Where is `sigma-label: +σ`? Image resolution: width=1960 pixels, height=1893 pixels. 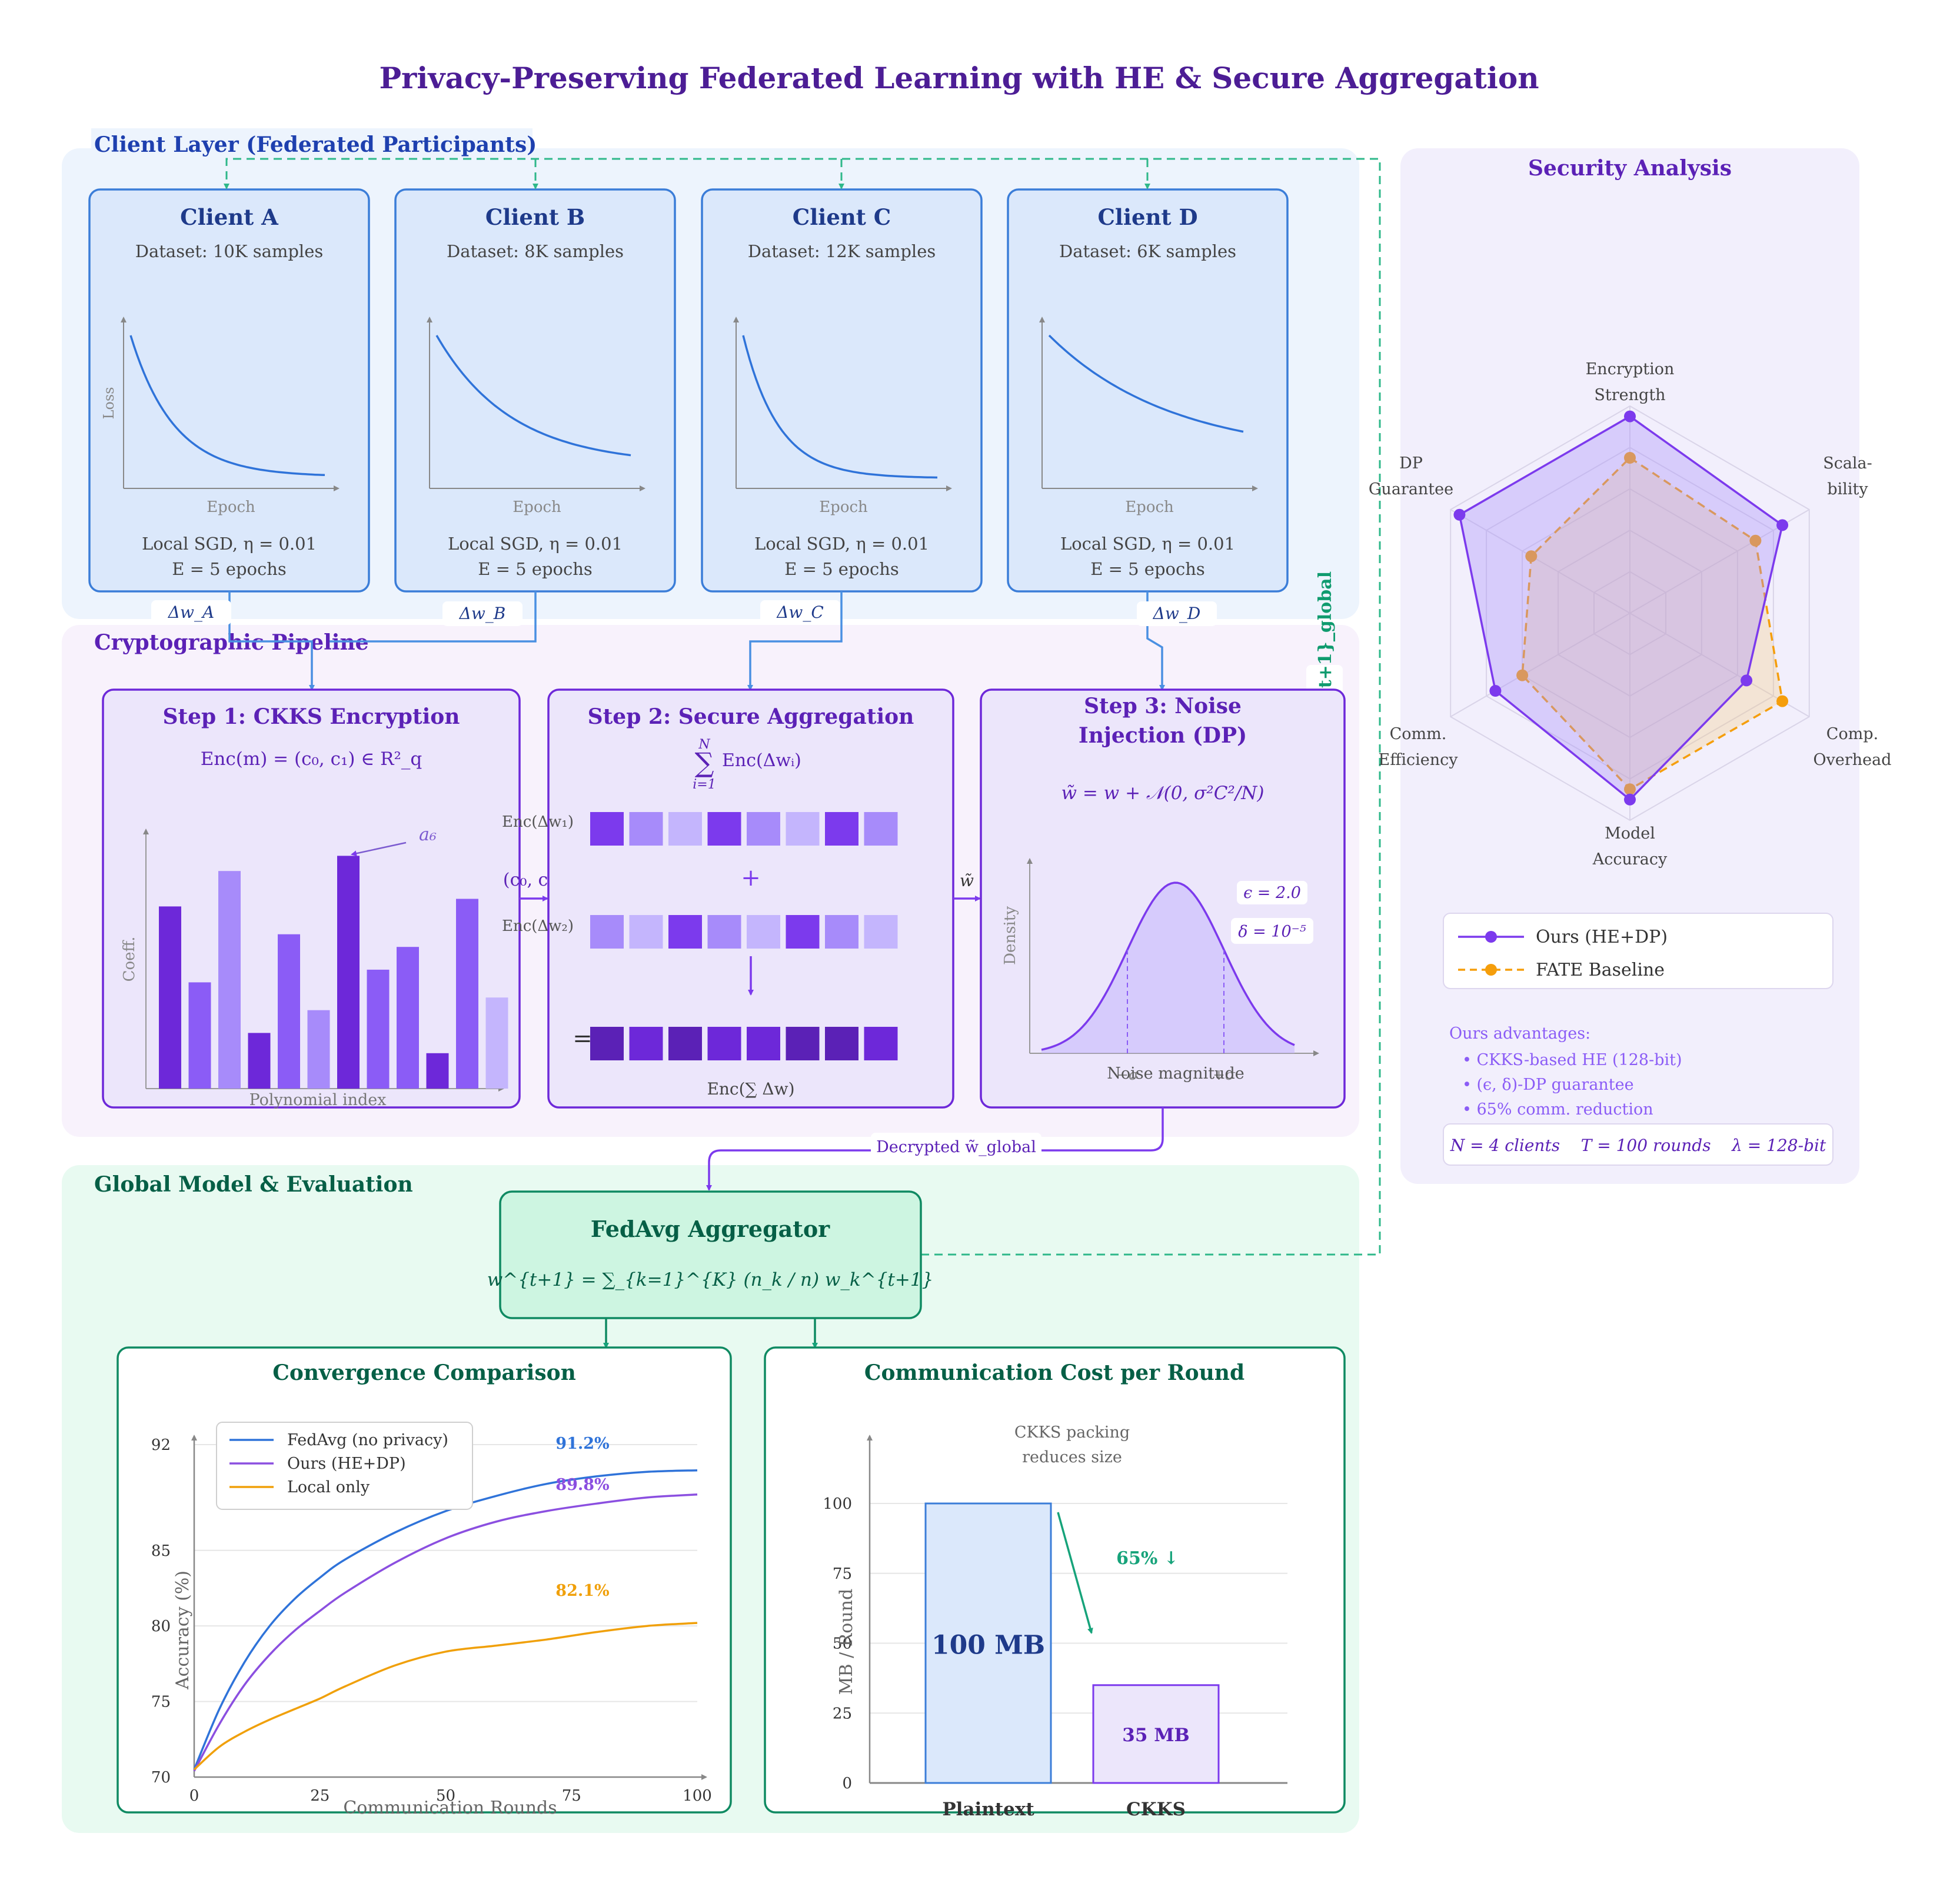
sigma-label: +σ is located at coordinates (1224, 1074).